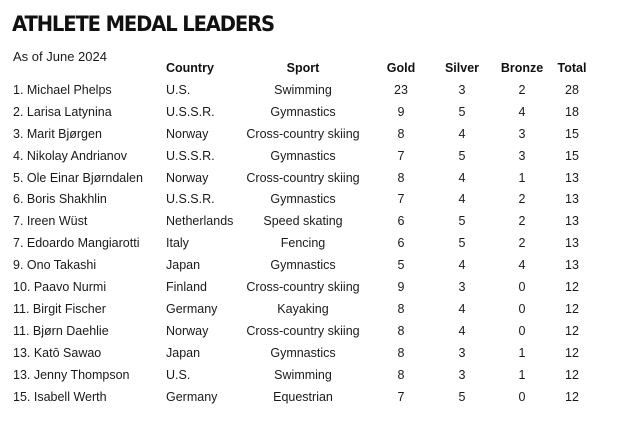  Describe the element at coordinates (57, 133) in the screenshot. I see `athlete-name: 3. Marit Bjørgen` at that location.